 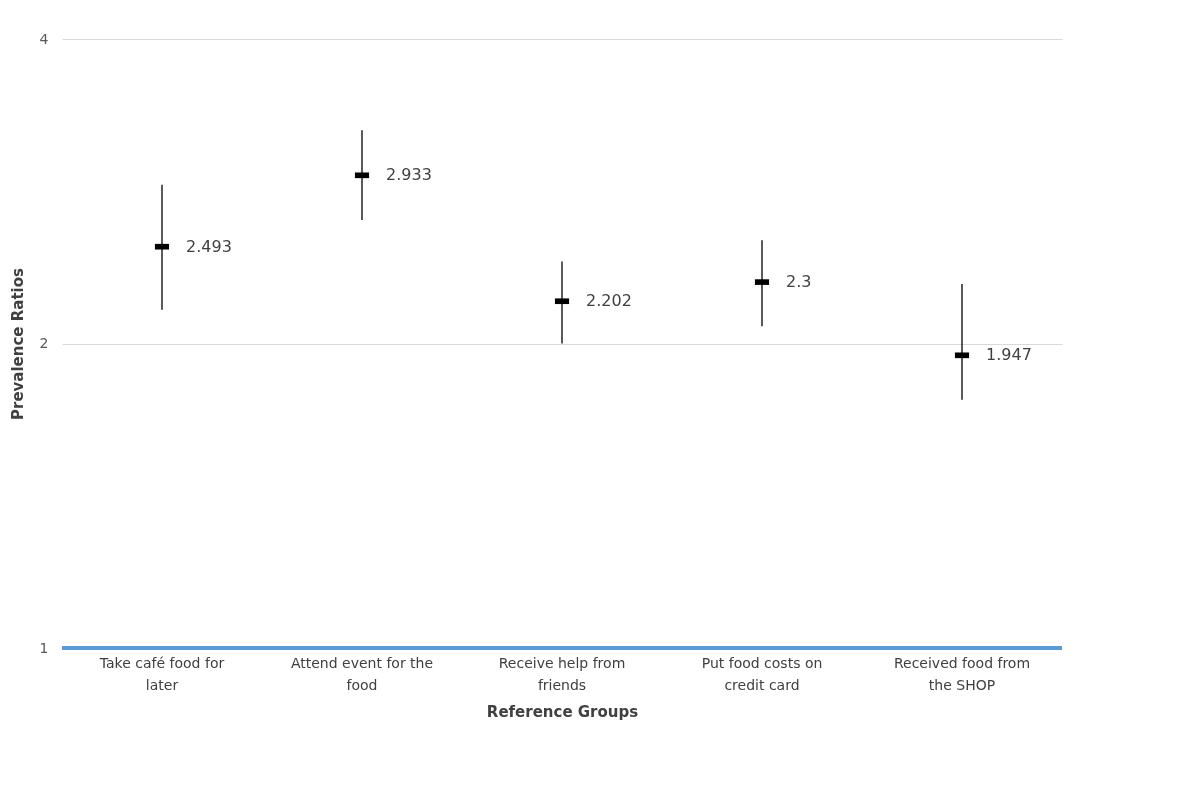 What do you see at coordinates (362, 673) in the screenshot?
I see `x-tick-label: Attend event for the food` at bounding box center [362, 673].